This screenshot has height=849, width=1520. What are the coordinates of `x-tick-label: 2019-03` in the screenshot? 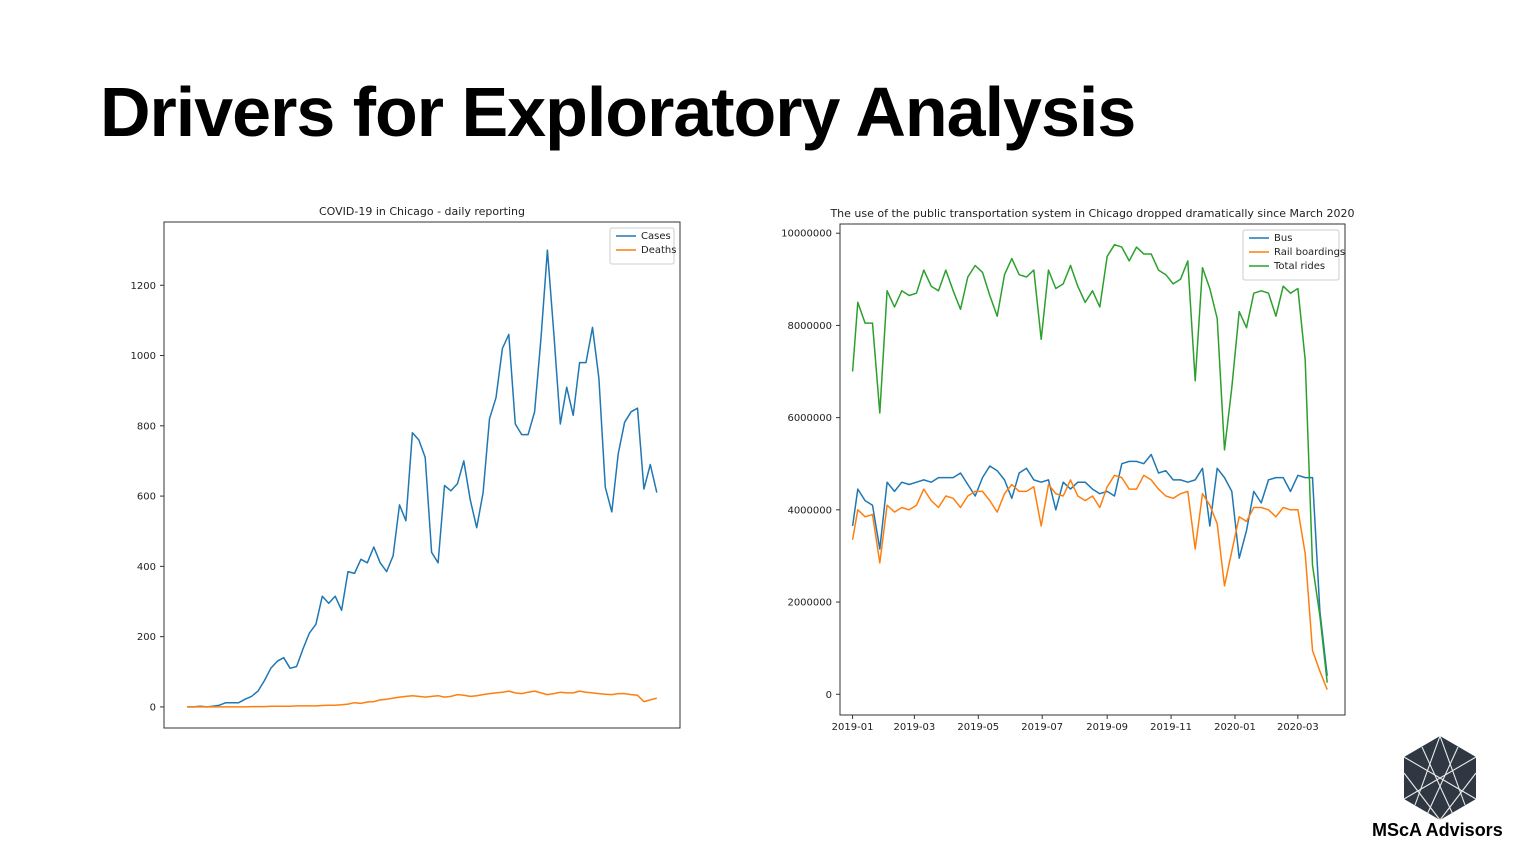 It's located at (914, 727).